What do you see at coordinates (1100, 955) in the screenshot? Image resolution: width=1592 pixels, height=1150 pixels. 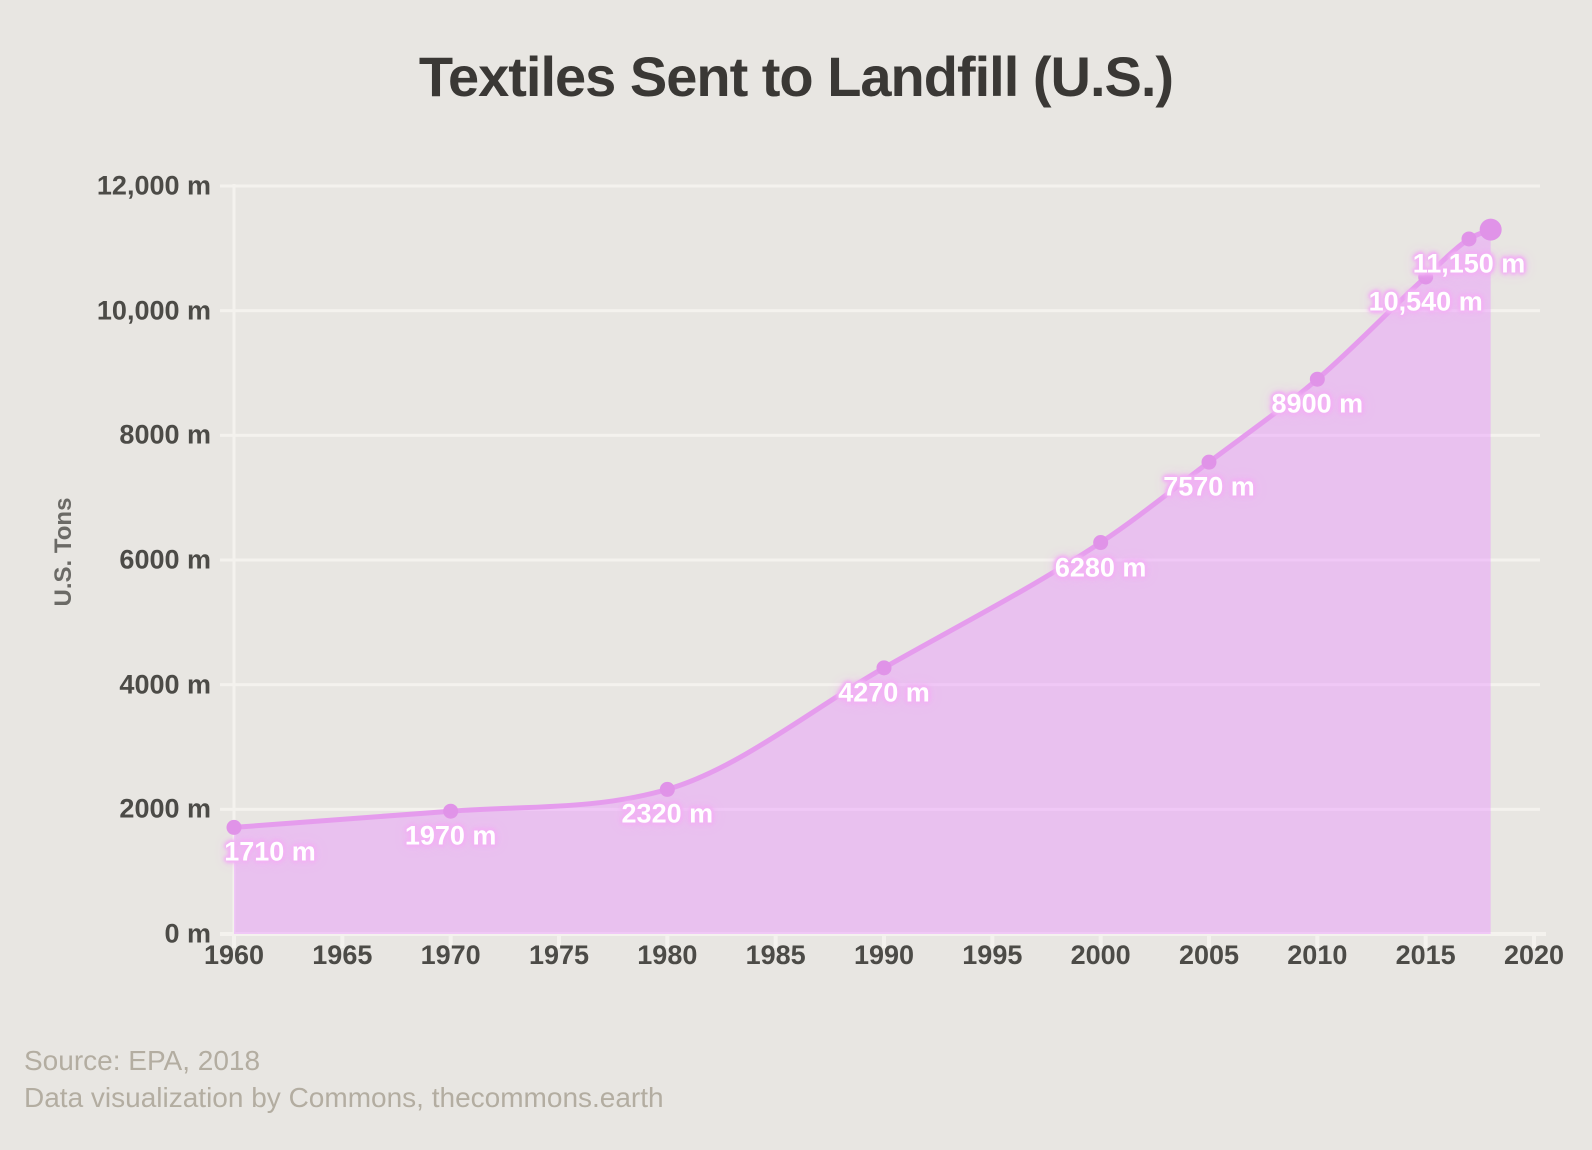 I see `x-tick-label: 2000` at bounding box center [1100, 955].